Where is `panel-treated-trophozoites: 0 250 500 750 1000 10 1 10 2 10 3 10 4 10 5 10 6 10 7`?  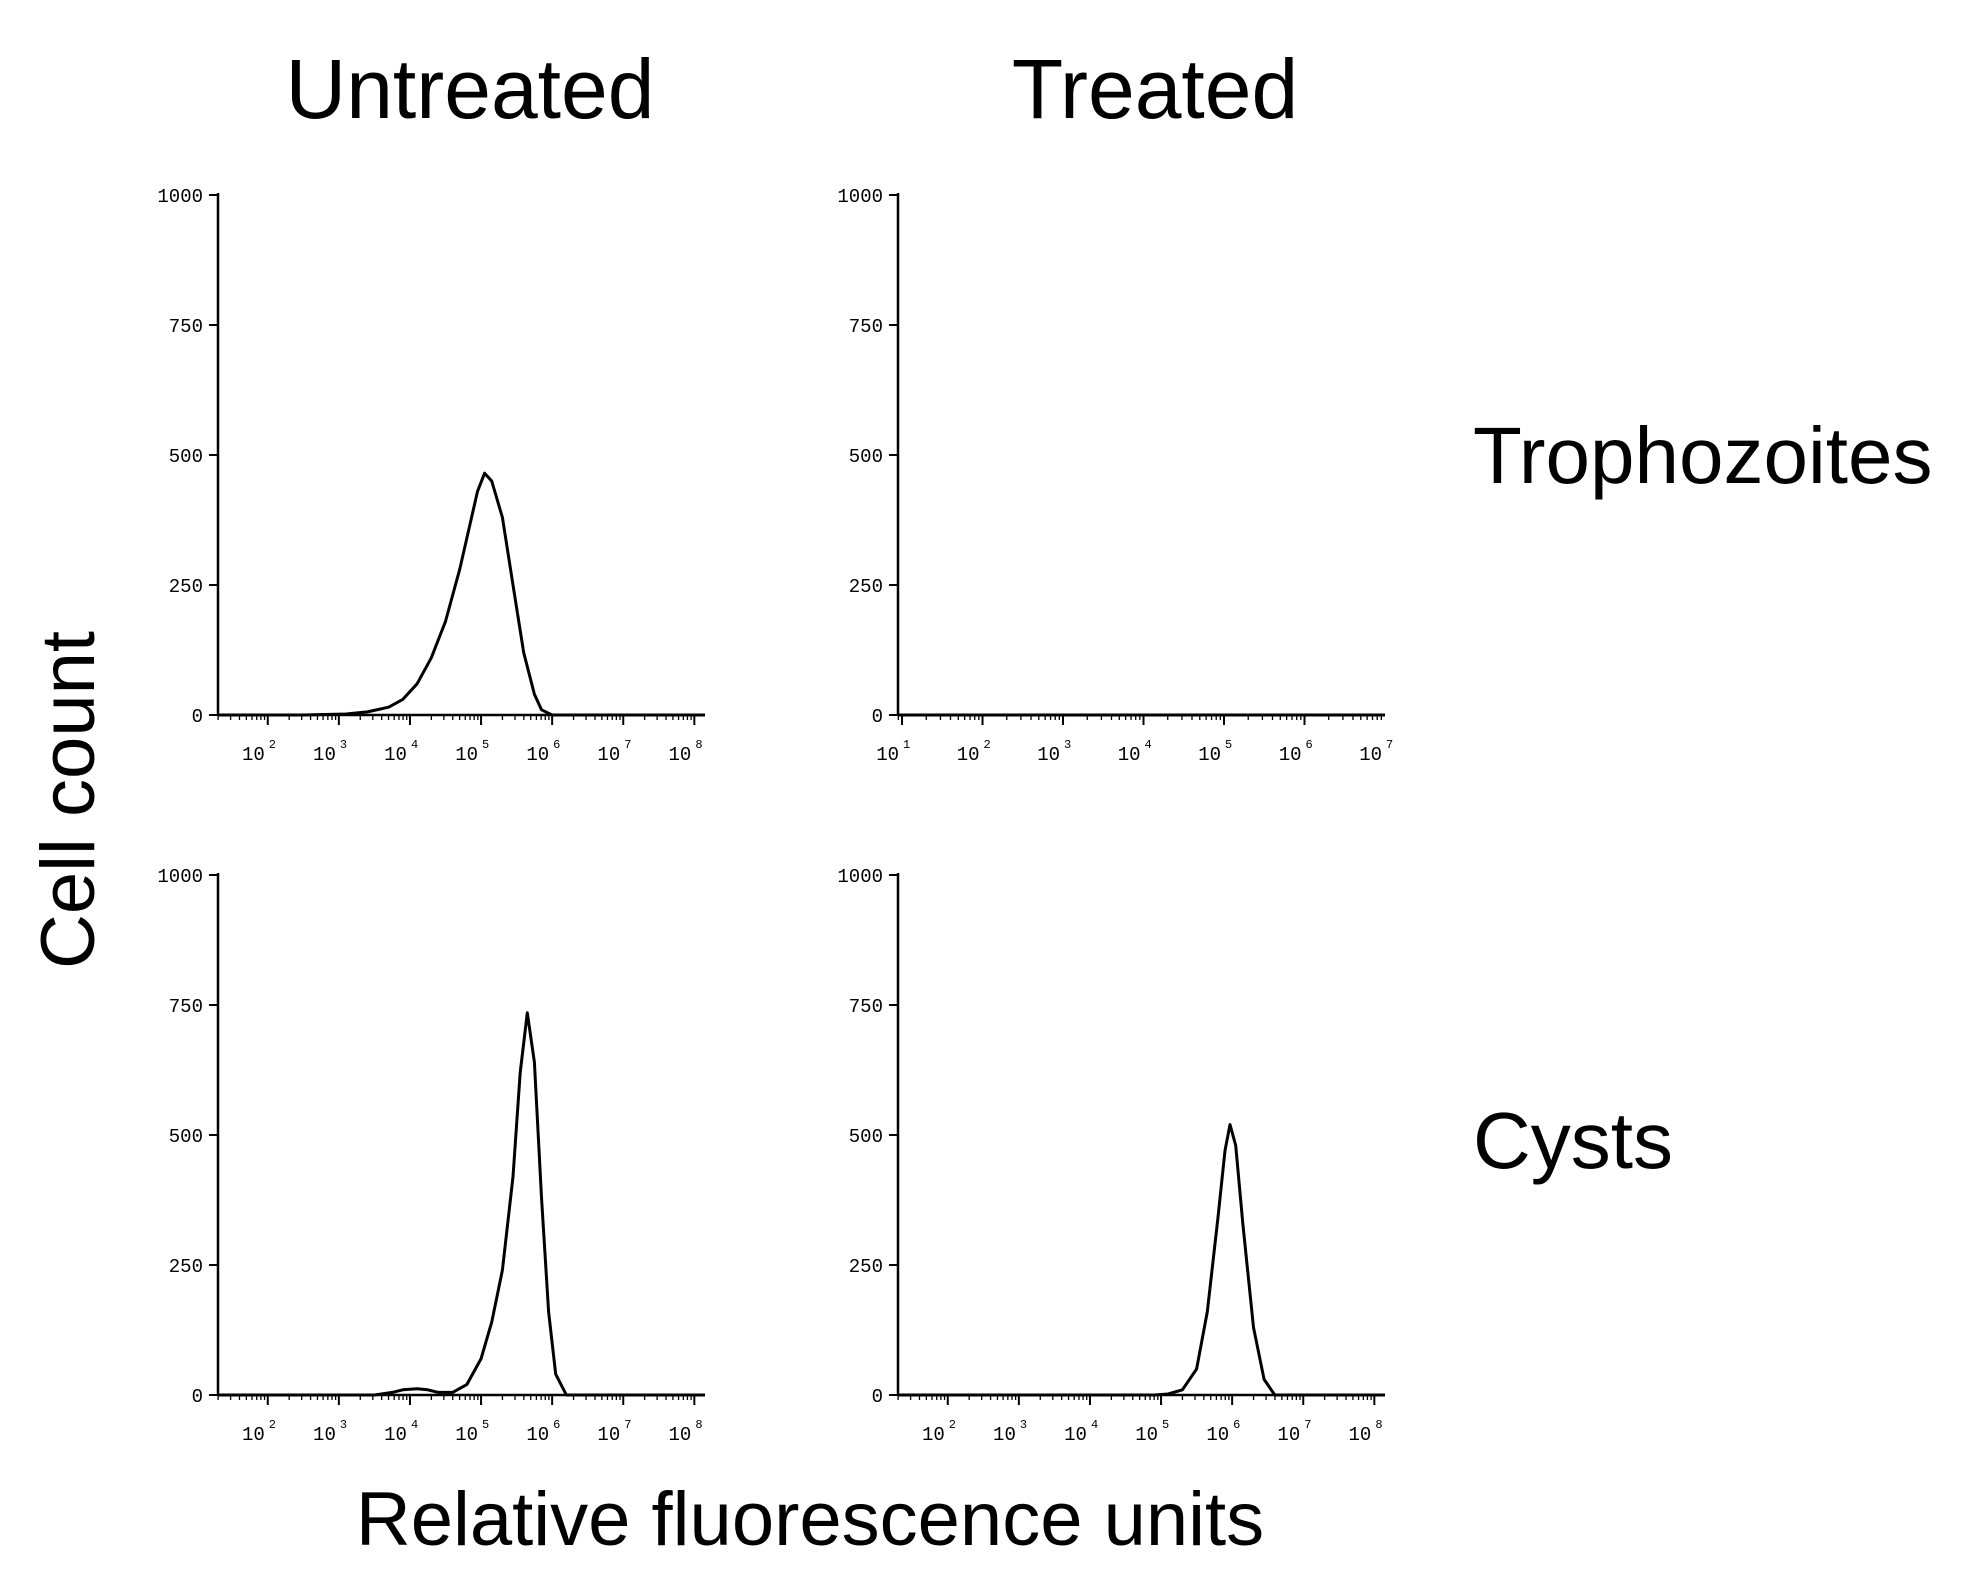
panel-treated-trophozoites: 0 250 500 750 1000 10 1 10 2 10 3 10 4 10 5 10 6 10 7 is located at coordinates (1115, 476).